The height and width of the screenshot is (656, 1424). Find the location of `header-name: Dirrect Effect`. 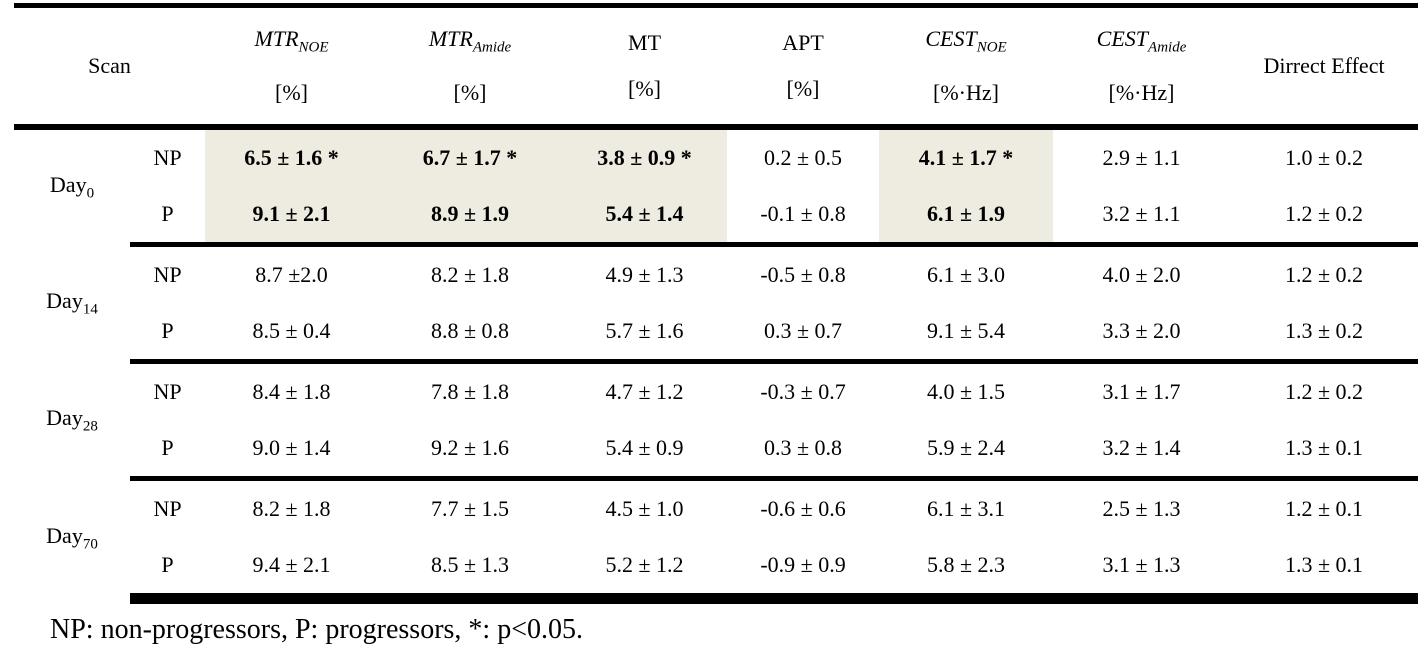

header-name: Dirrect Effect is located at coordinates (1324, 66).